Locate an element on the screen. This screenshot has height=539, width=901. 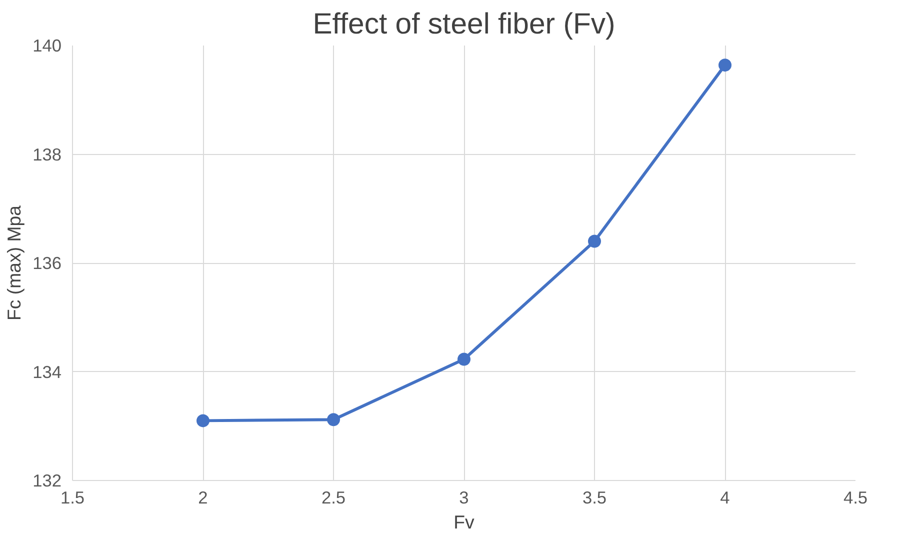
x-tick-label: 3.5 is located at coordinates (594, 498).